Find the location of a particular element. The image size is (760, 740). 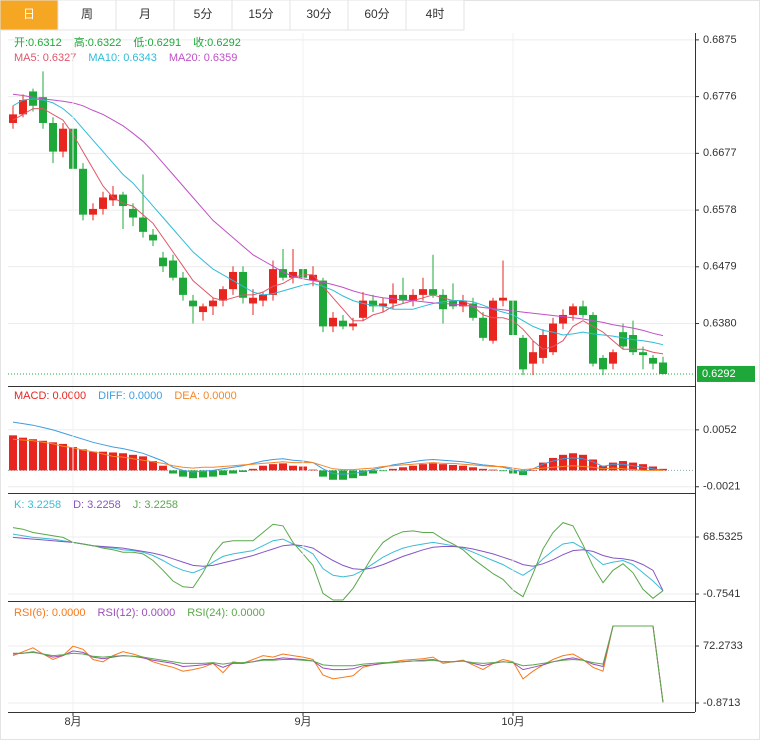

tab: 日 is located at coordinates (29, 15).